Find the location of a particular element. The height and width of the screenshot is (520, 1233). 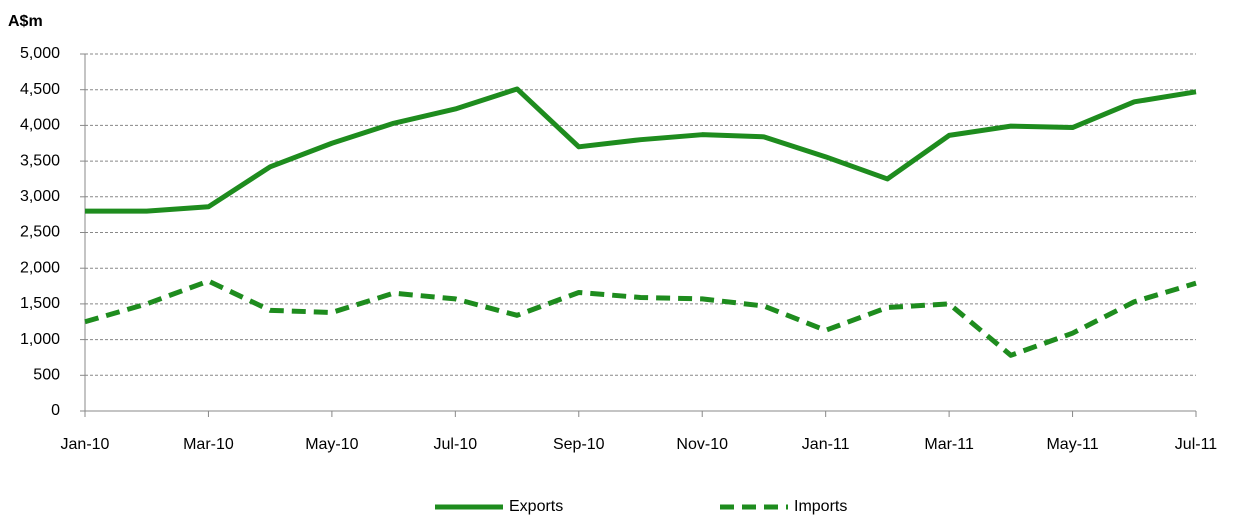

y-tick-label: 3,500 is located at coordinates (40, 160).